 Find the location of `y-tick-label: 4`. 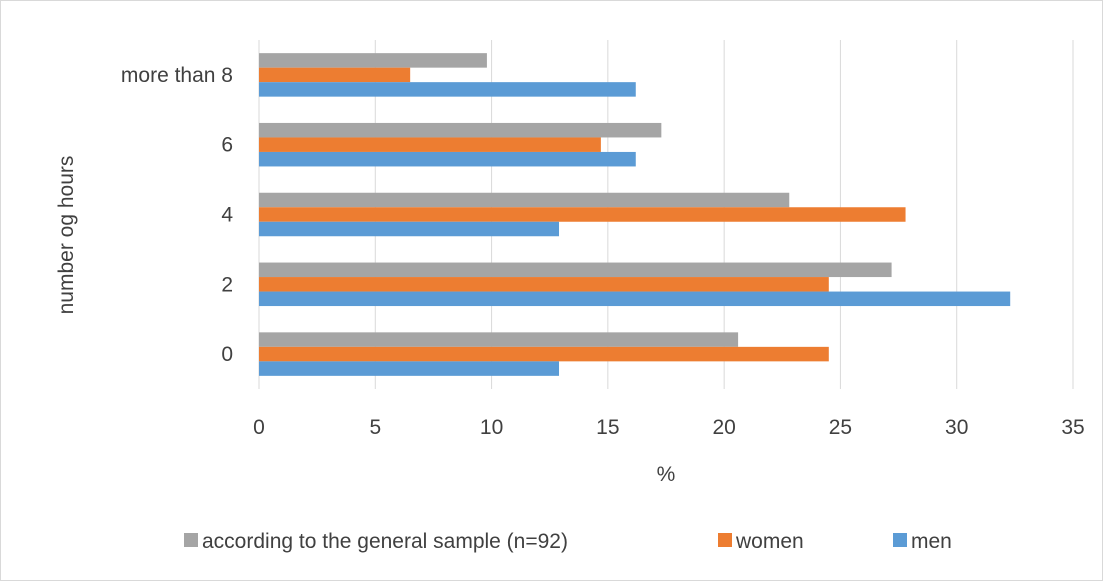

y-tick-label: 4 is located at coordinates (227, 215).